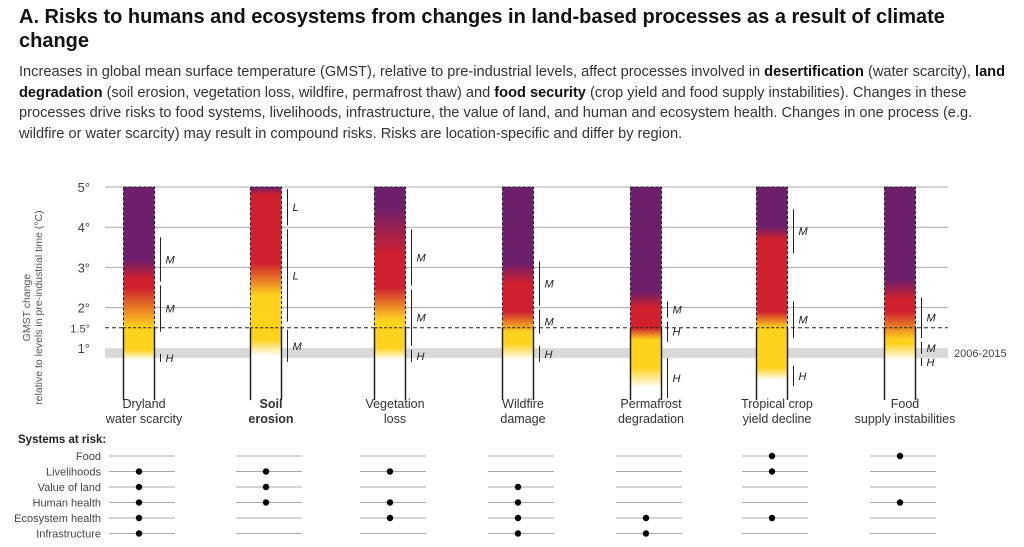 Image resolution: width=1024 pixels, height=547 pixels. I want to click on y-tick-label: 3°, so click(84, 267).